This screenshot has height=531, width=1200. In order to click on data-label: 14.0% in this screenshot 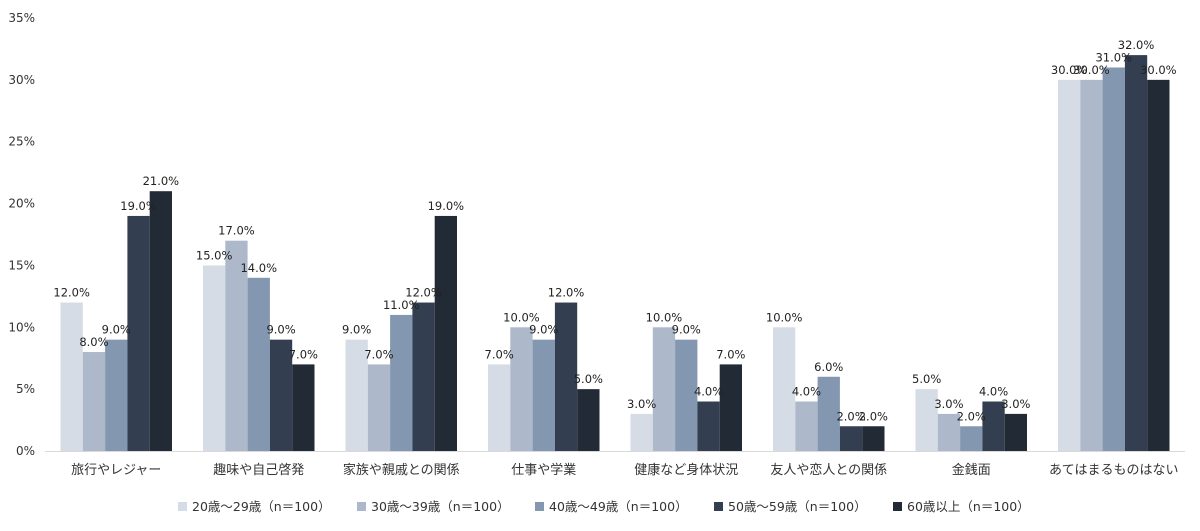, I will do `click(258, 268)`.